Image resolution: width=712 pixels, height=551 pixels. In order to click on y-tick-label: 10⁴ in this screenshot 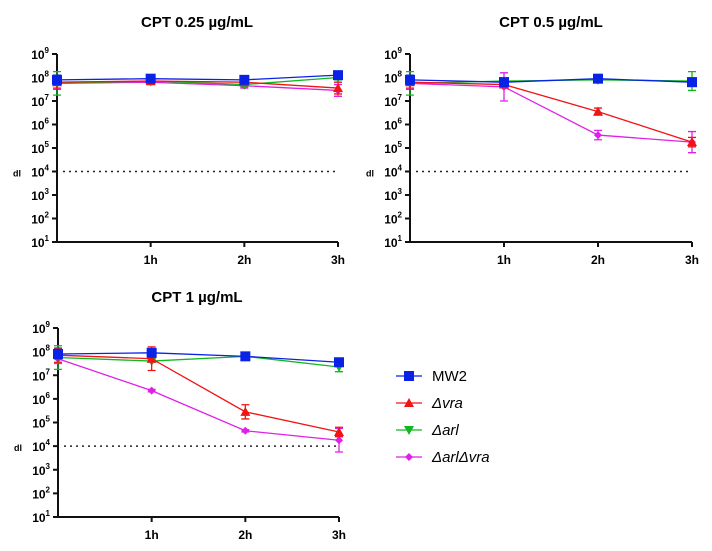, I will do `click(40, 172)`.